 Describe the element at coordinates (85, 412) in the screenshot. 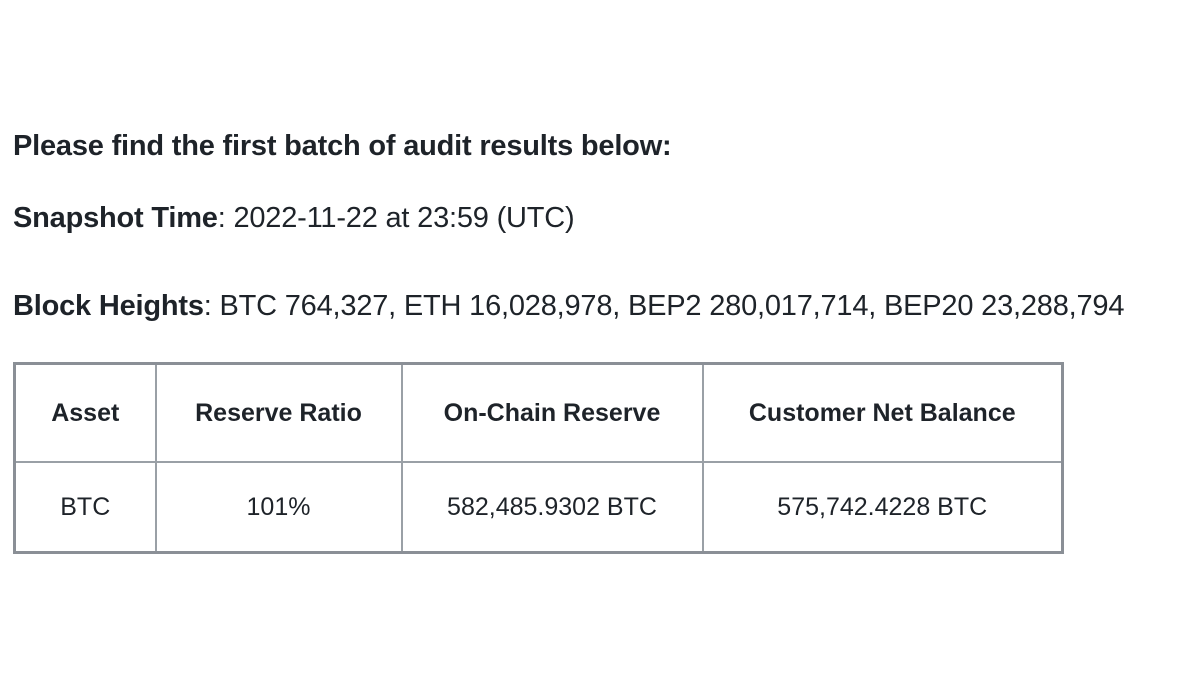

I see `header-asset: Asset` at that location.